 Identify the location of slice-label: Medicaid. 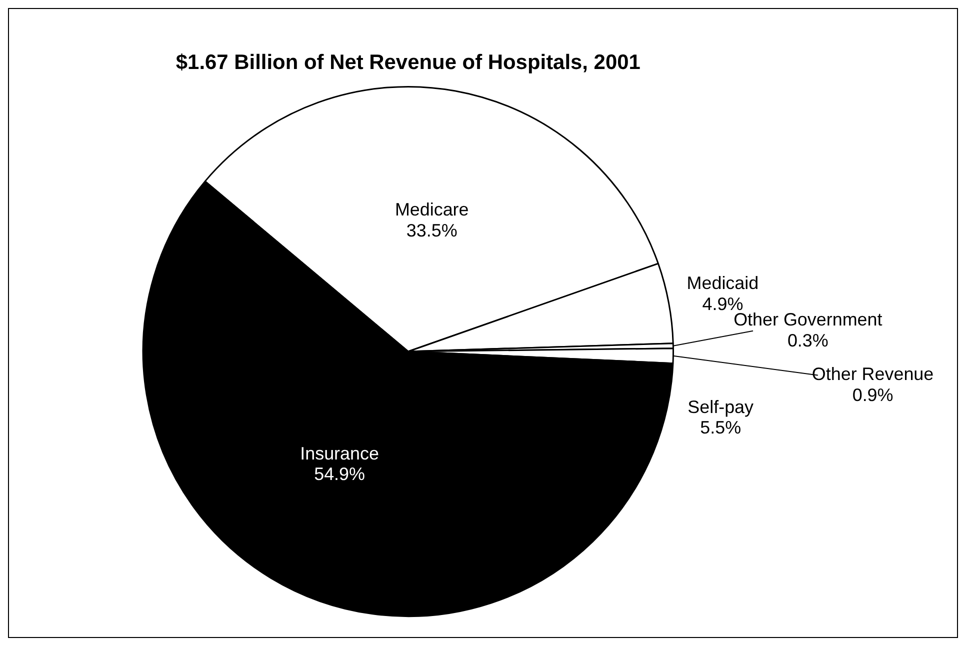
(722, 283).